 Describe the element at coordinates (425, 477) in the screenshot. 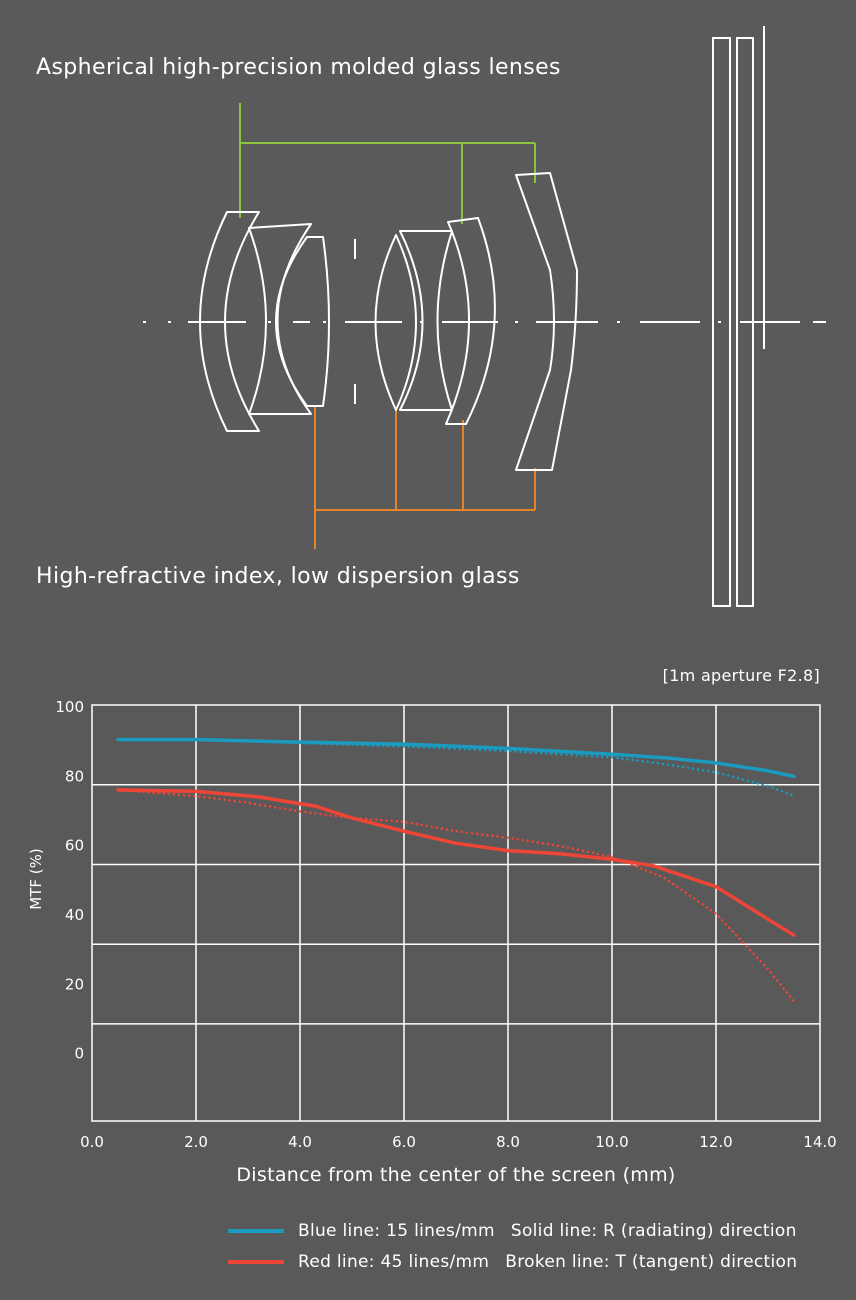

I see `hri-leader-lines` at that location.